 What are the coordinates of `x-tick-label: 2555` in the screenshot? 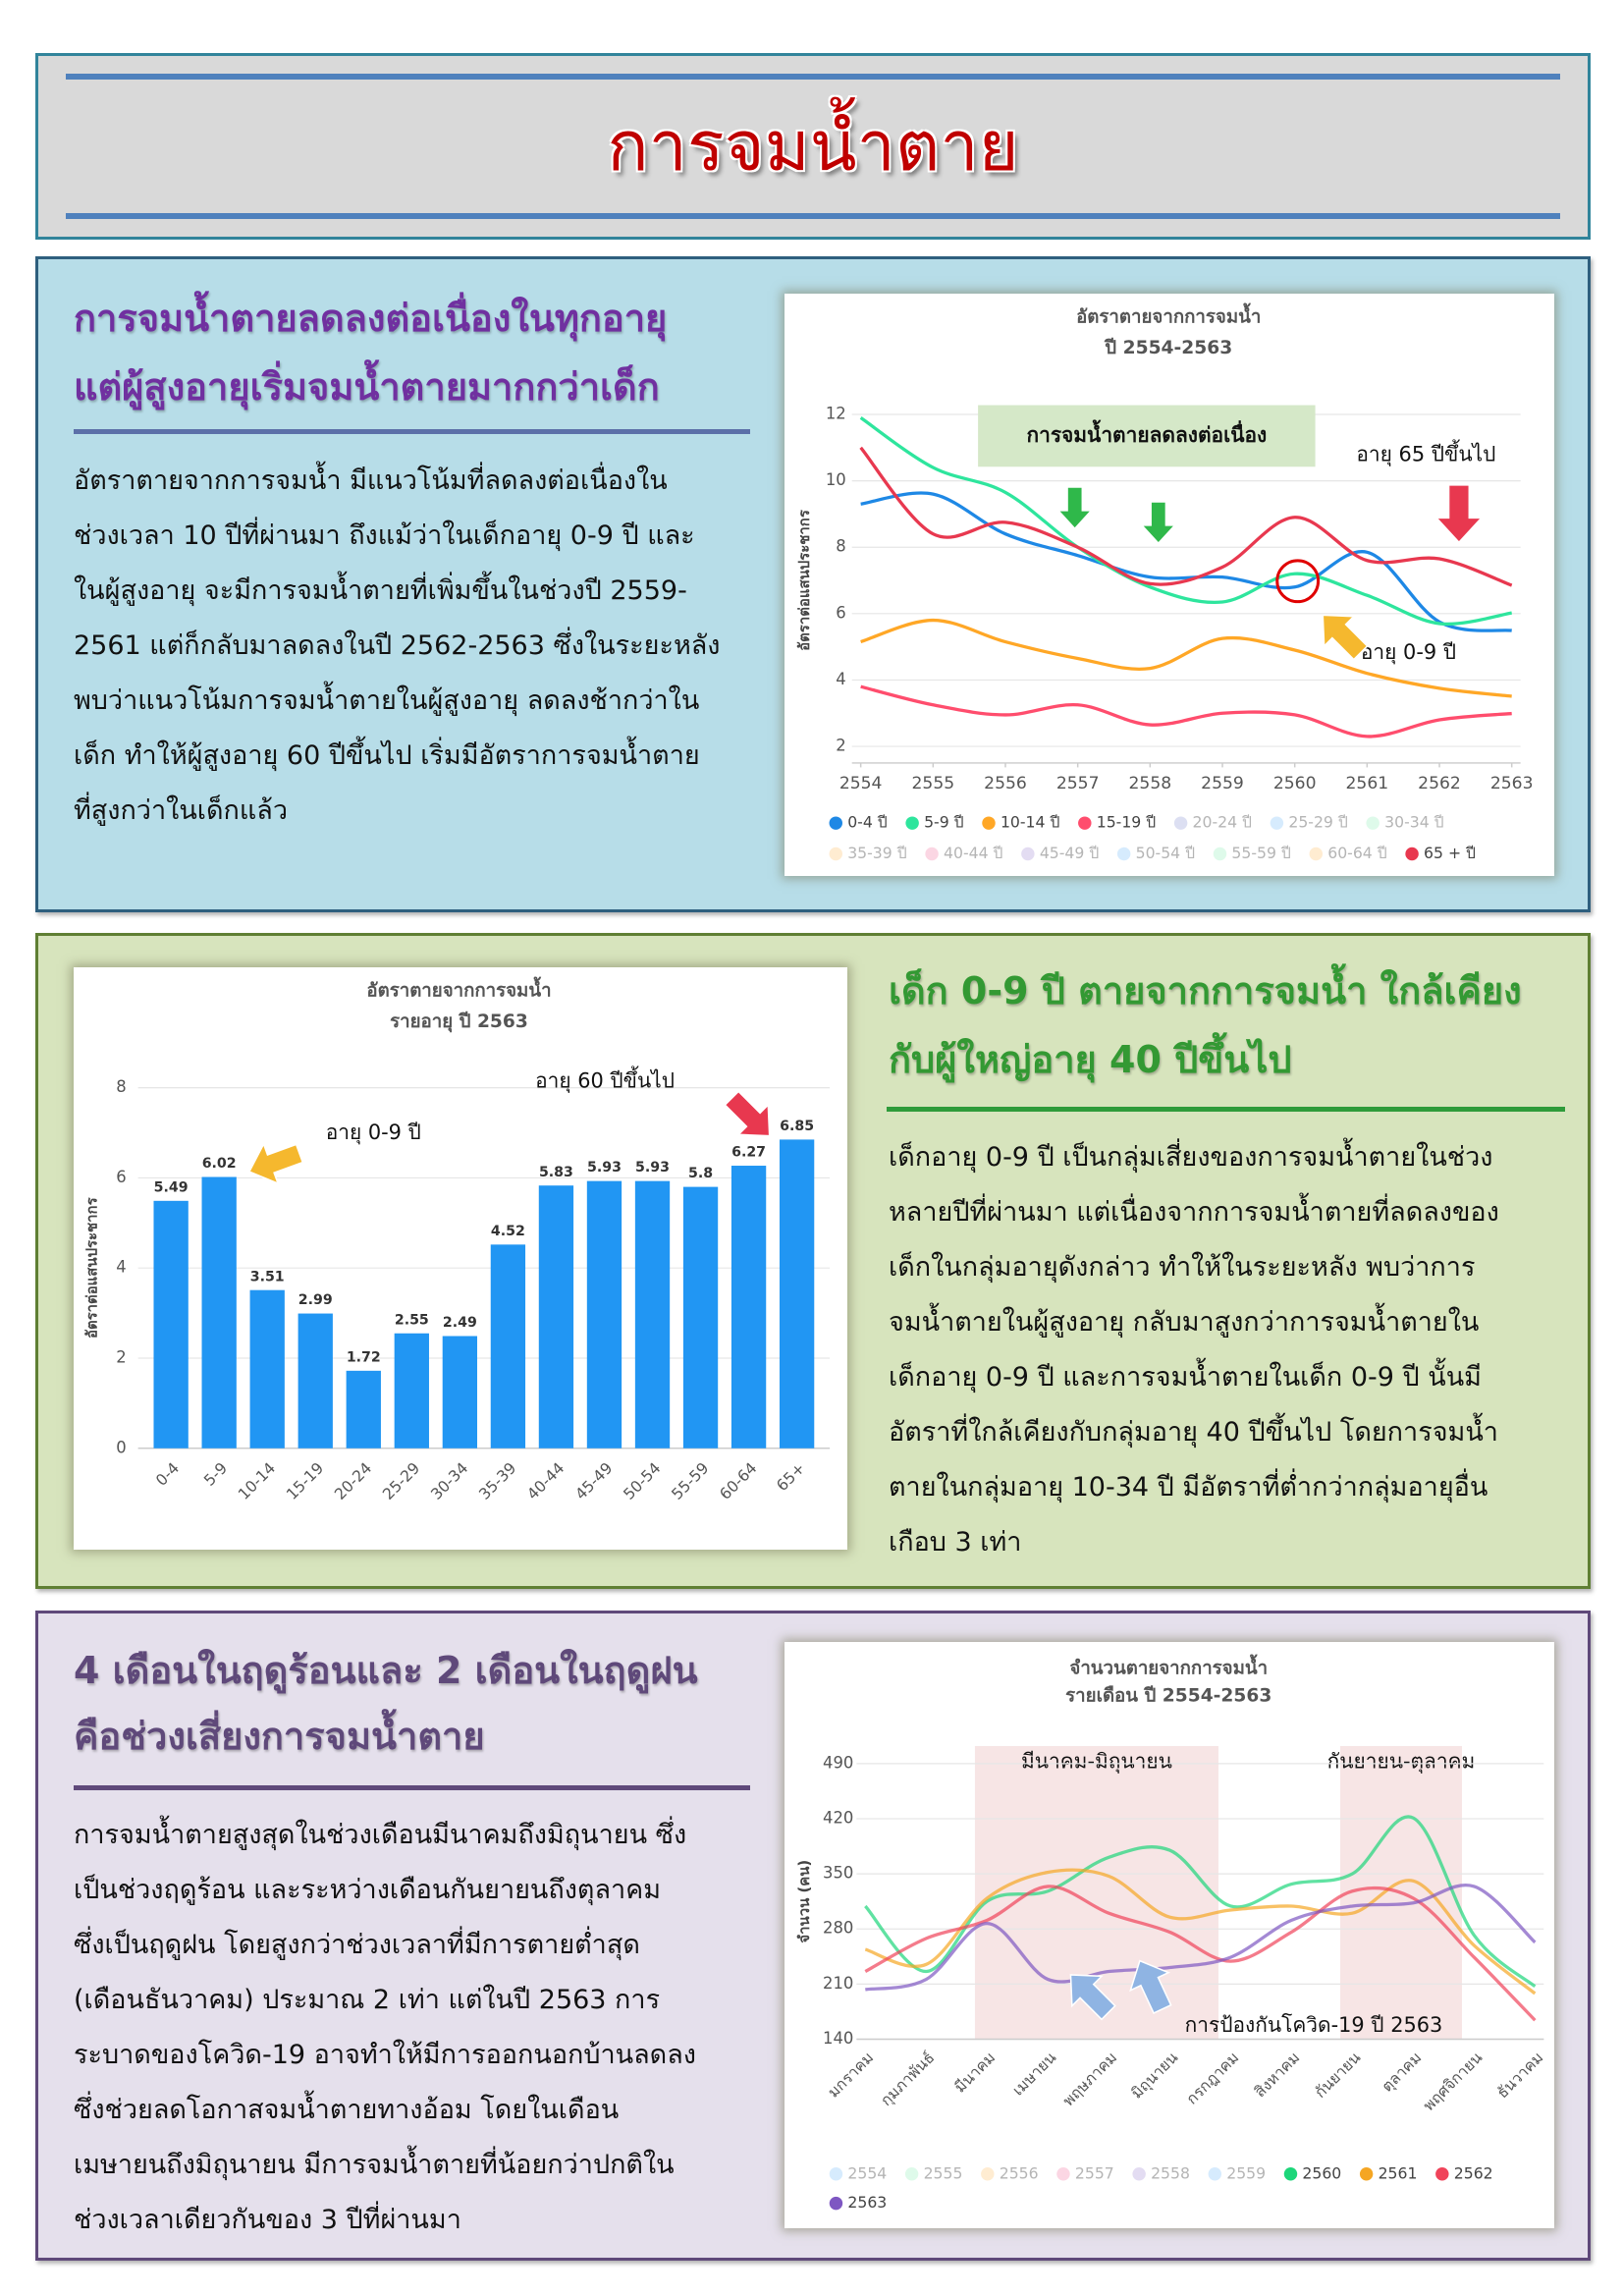 It's located at (932, 783).